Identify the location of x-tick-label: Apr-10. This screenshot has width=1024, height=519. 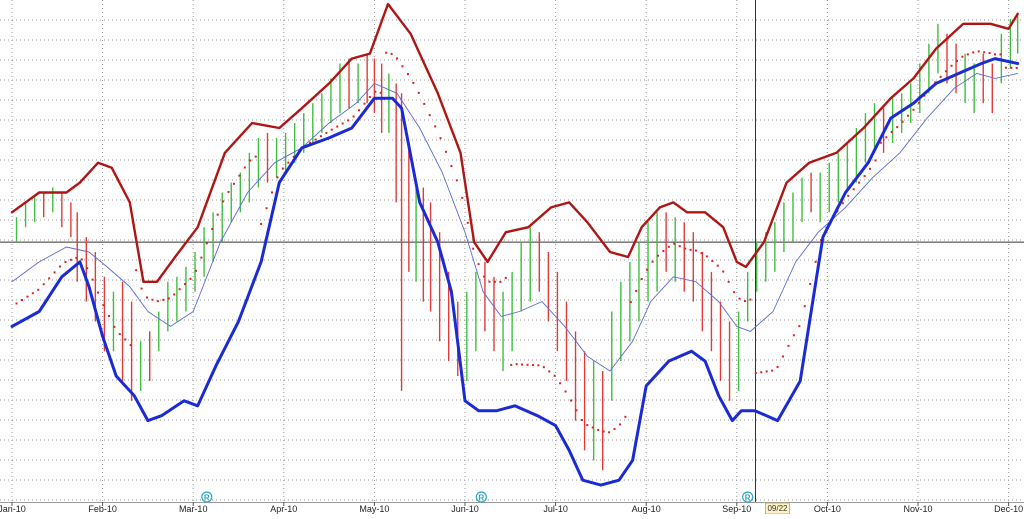
(283, 509).